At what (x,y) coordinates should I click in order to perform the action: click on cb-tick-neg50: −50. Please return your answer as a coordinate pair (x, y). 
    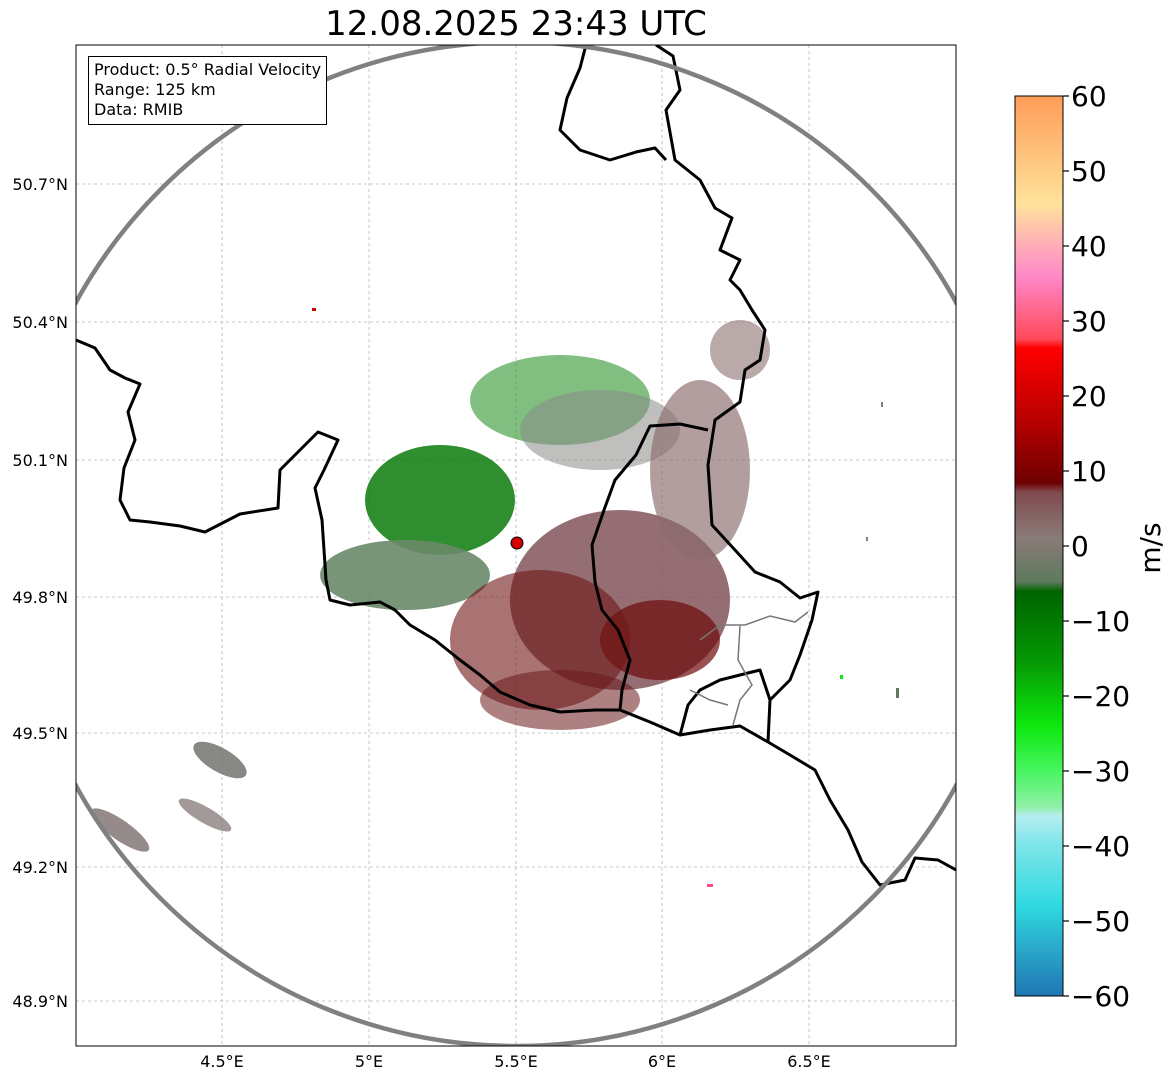
    Looking at the image, I should click on (1100, 921).